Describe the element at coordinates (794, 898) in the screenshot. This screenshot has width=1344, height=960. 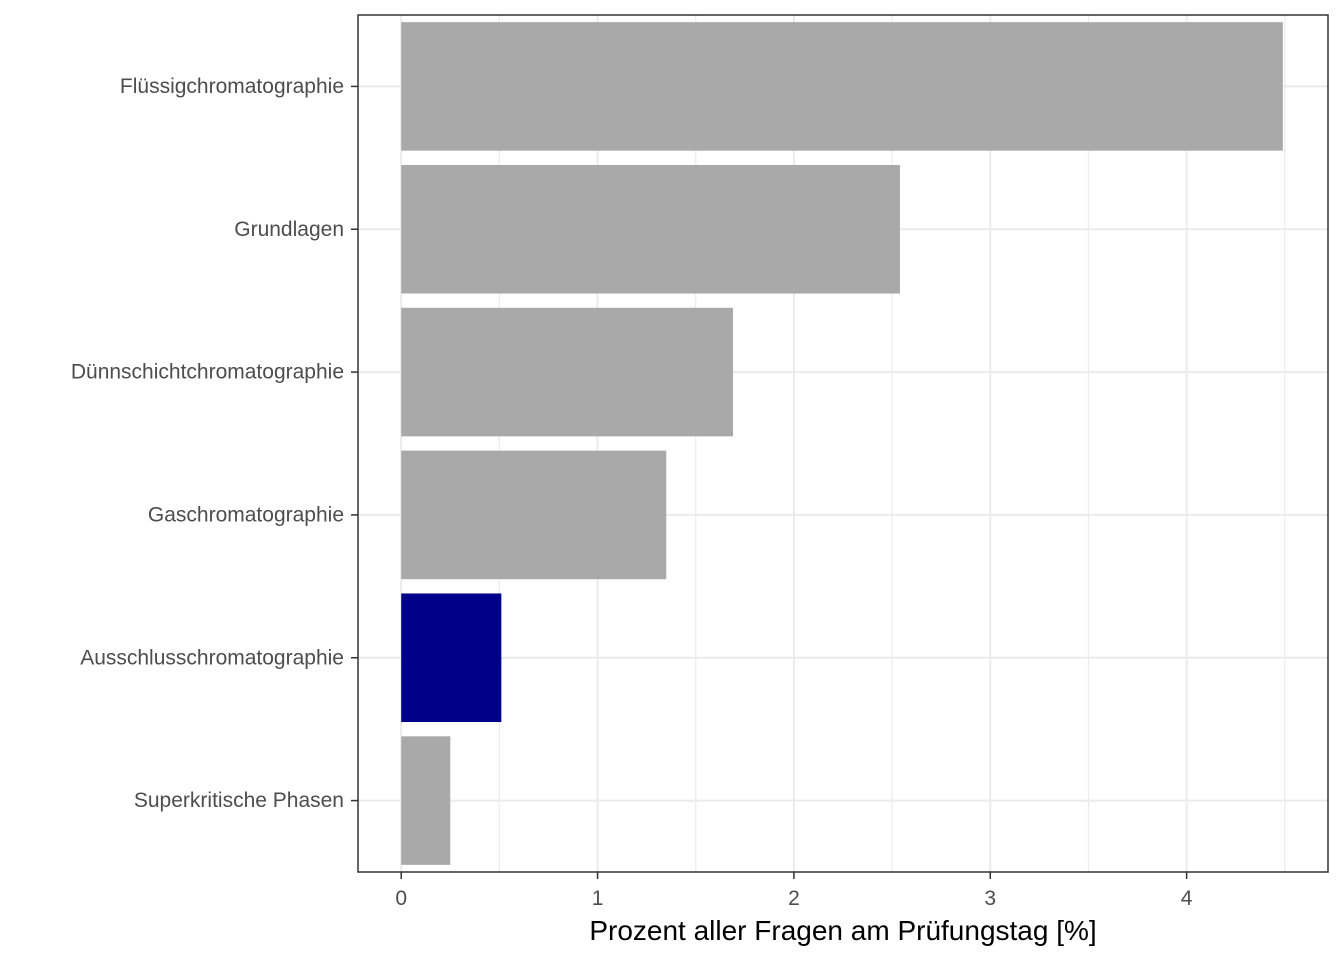
I see `x-tick-label: 2` at that location.